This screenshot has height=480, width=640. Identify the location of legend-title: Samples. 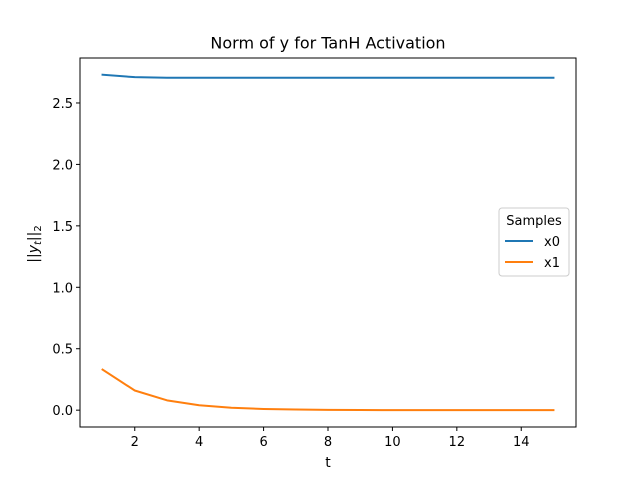
(534, 221).